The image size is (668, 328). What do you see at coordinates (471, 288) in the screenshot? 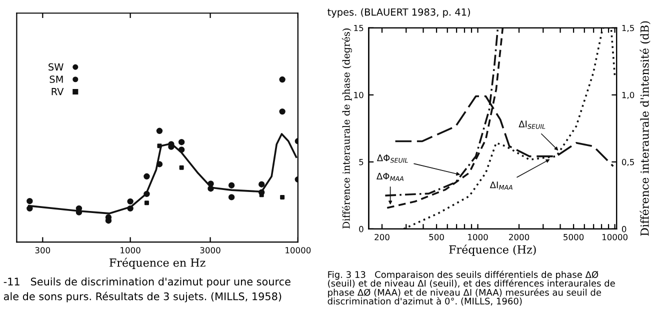
I see `caption: Fig. 3 13 Comparaison des seuils différentiels de phase ΔØ (seuil) et de niveau ΔI (seuil), et des différences interaurales de phase ΔØ (MAA) et de niveau ΔI (MAA) mesurées au seuil de discrimination d'azimut à 0°. (MILLS, 1960)` at bounding box center [471, 288].